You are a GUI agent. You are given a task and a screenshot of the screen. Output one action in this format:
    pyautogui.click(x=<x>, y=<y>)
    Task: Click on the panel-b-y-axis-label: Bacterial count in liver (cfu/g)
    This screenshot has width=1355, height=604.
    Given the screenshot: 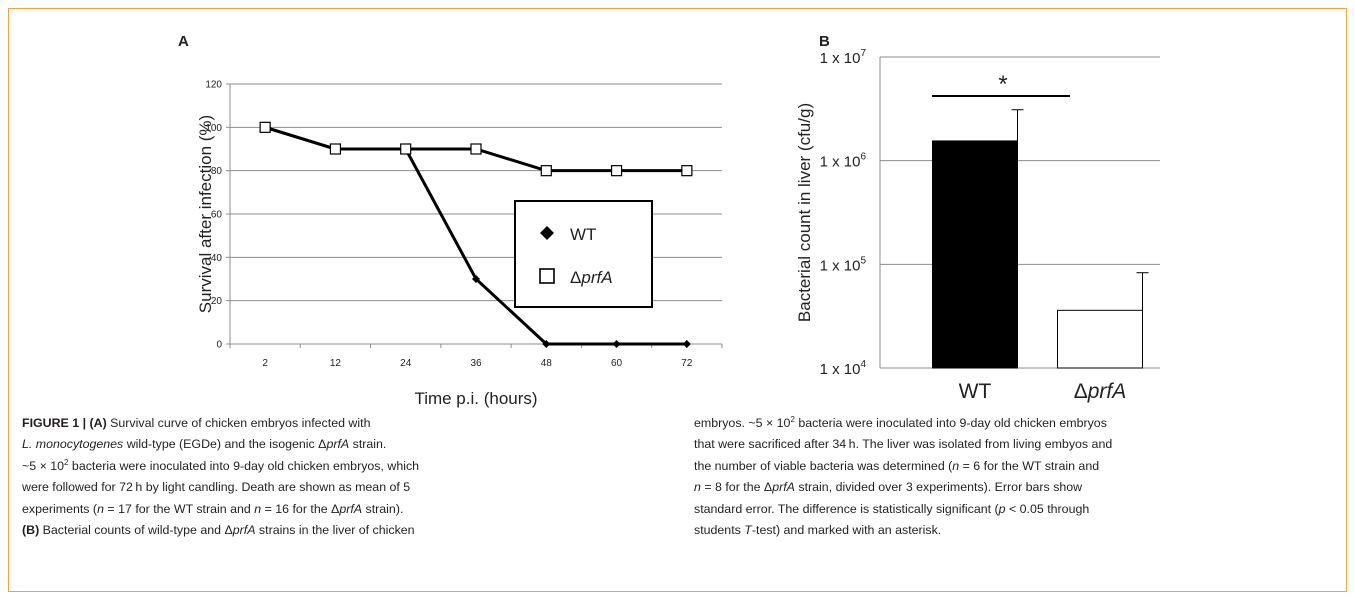 What is the action you would take?
    pyautogui.click(x=804, y=212)
    